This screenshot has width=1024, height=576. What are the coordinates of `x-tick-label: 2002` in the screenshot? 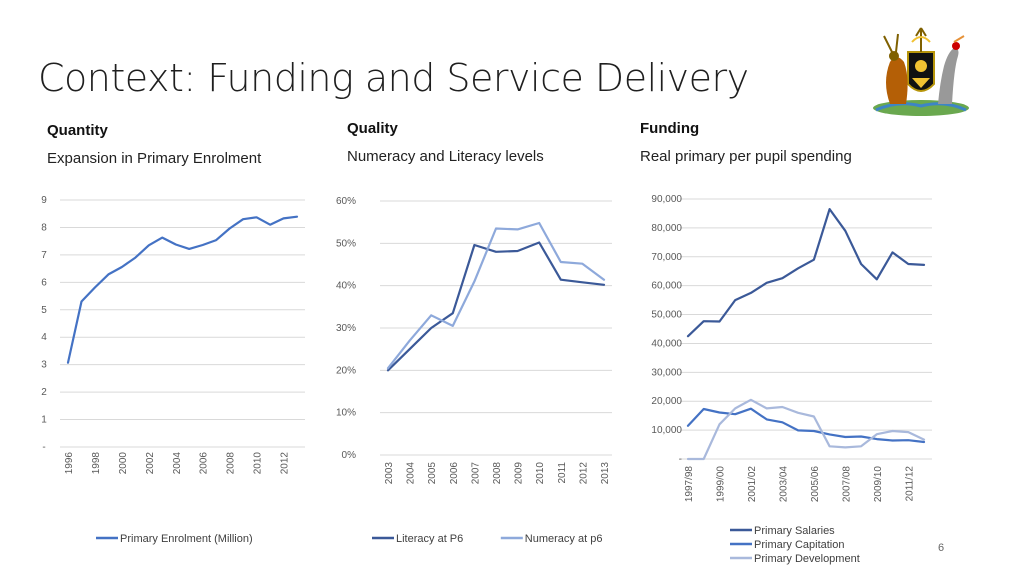 It's located at (150, 463).